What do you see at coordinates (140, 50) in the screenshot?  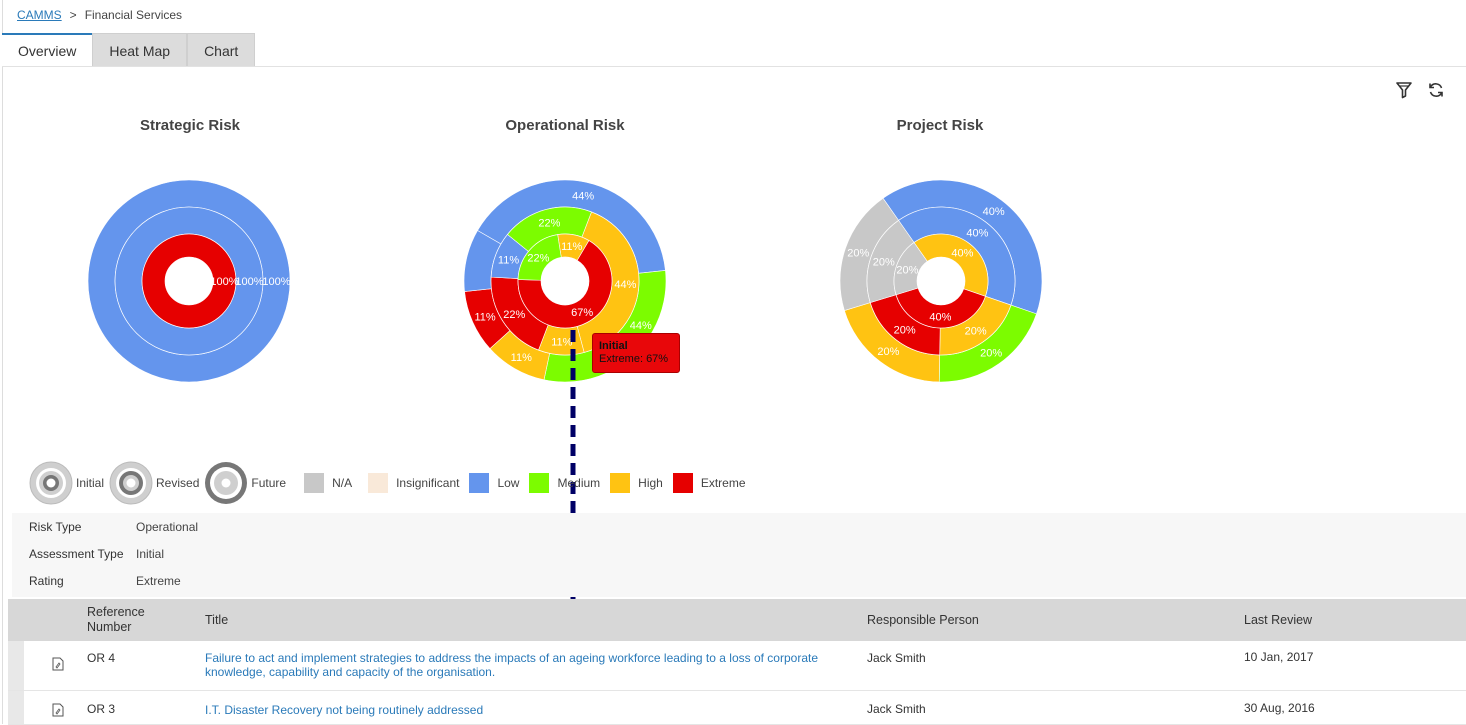 I see `tab-heat-map: Heat Map` at bounding box center [140, 50].